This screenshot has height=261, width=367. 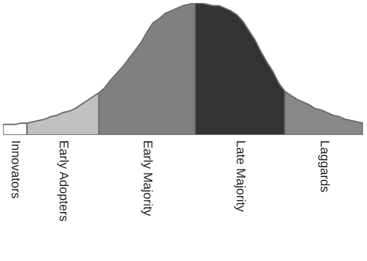 I want to click on text: Laggards, so click(x=324, y=166).